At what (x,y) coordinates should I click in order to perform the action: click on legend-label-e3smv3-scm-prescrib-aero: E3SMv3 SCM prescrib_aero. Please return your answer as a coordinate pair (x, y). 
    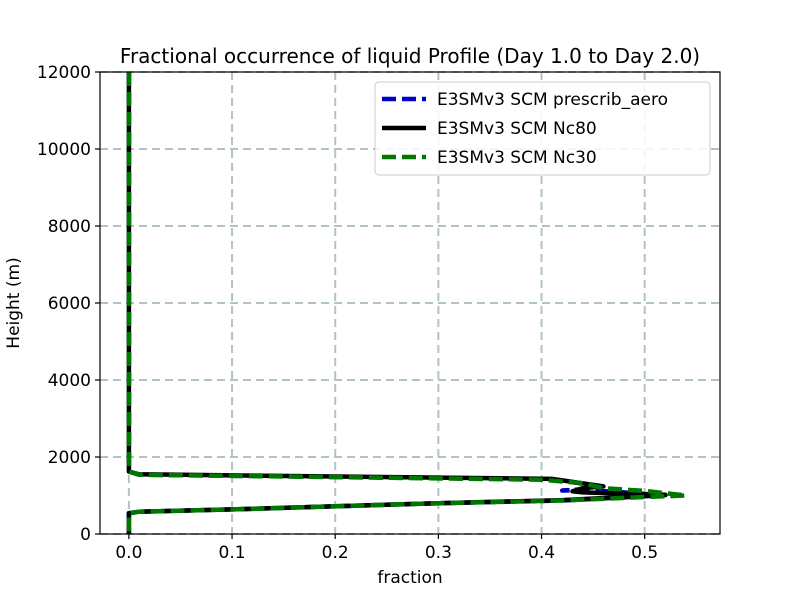
    Looking at the image, I should click on (552, 100).